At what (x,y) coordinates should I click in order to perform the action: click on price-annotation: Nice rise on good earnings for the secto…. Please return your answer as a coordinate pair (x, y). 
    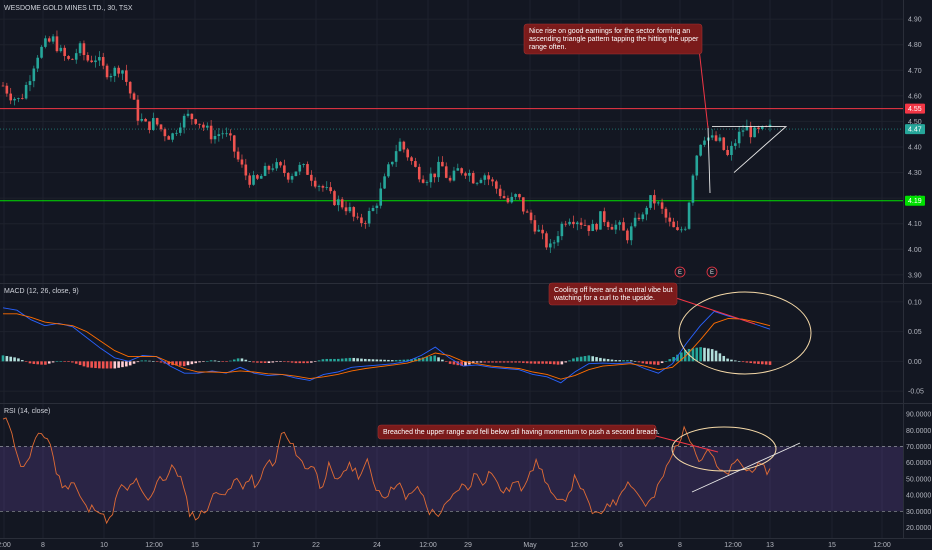
    Looking at the image, I should click on (616, 76).